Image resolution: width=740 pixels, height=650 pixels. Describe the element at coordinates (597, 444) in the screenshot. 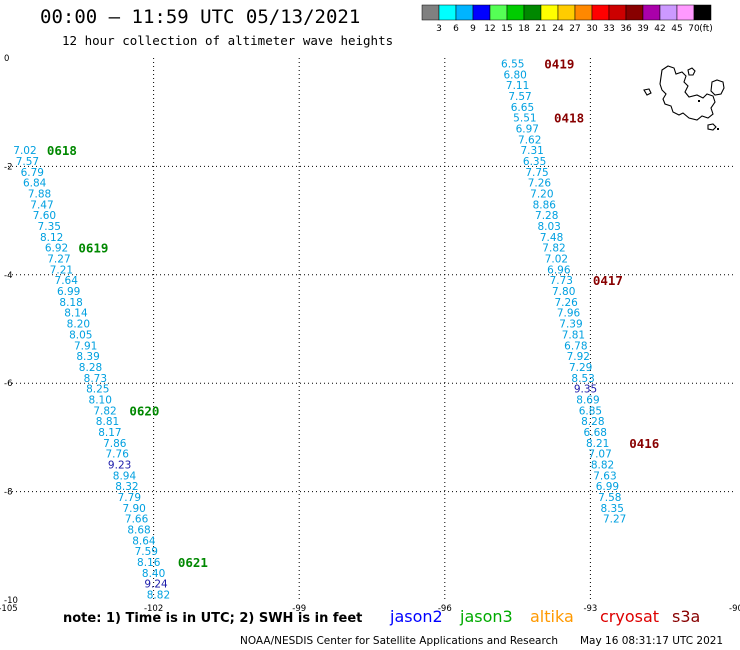

I see `wave-height-point: 8.21` at that location.